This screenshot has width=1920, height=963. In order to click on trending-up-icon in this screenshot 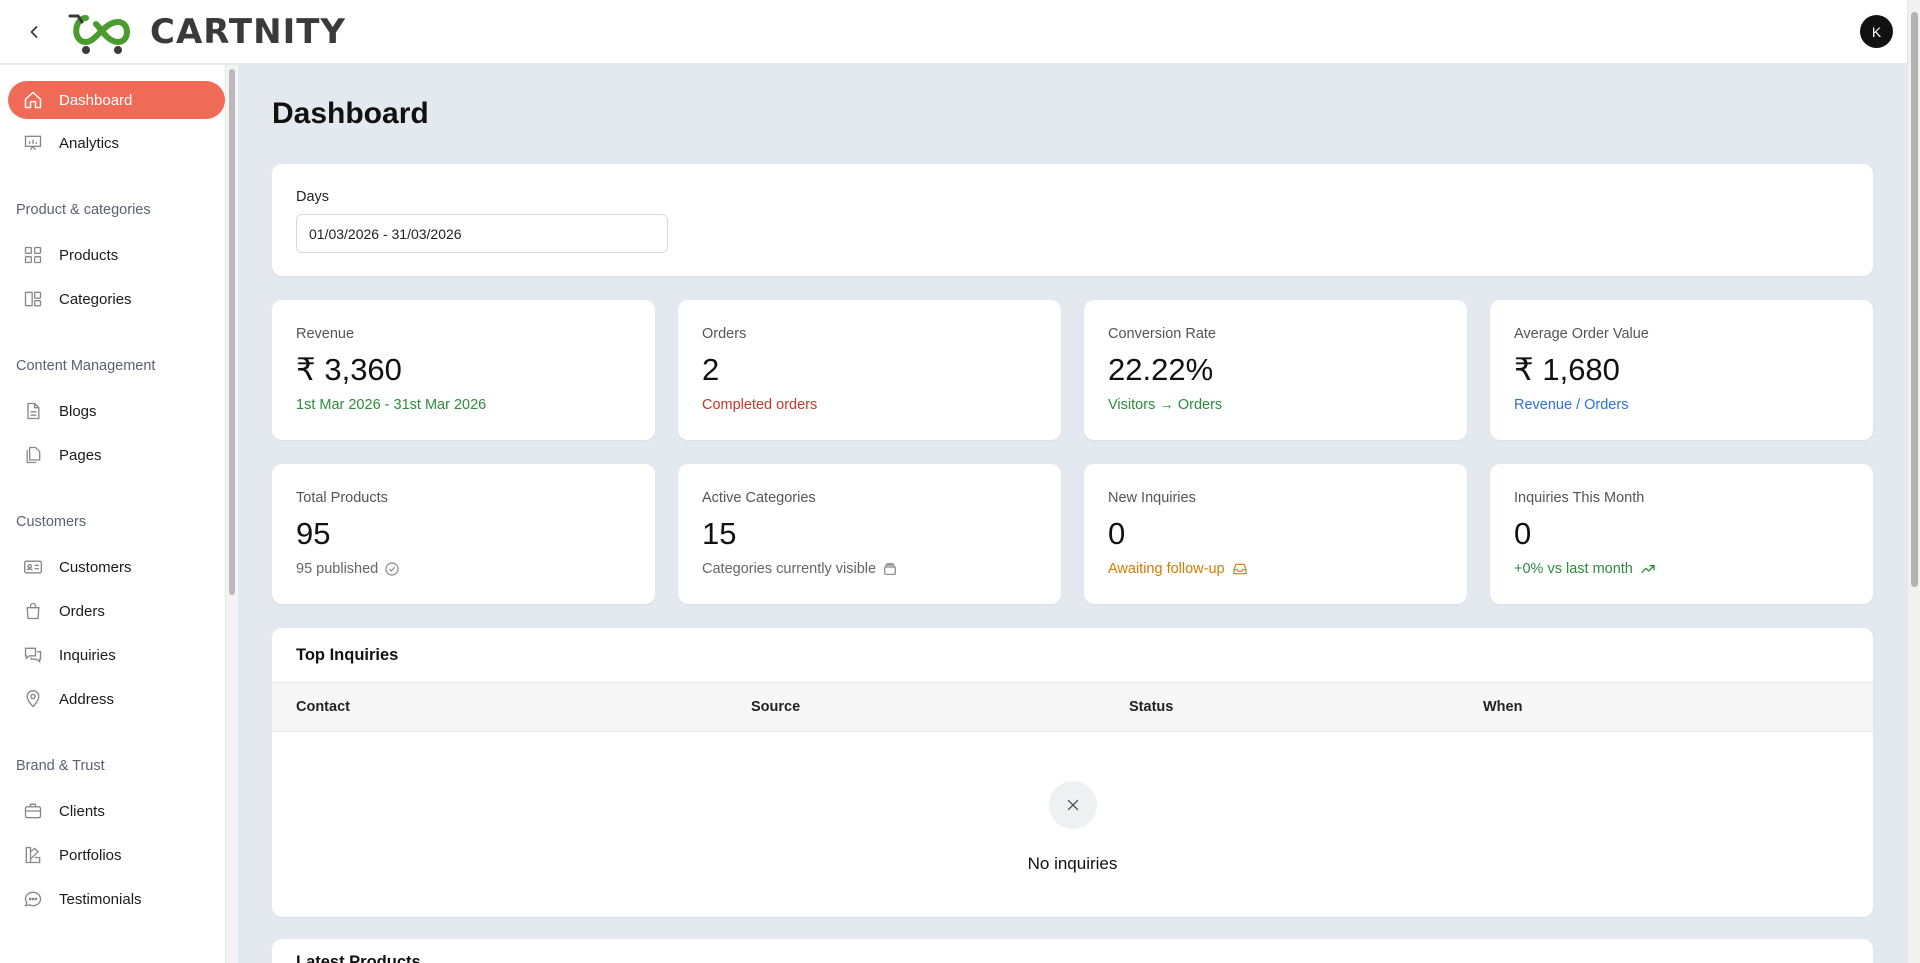, I will do `click(1648, 569)`.